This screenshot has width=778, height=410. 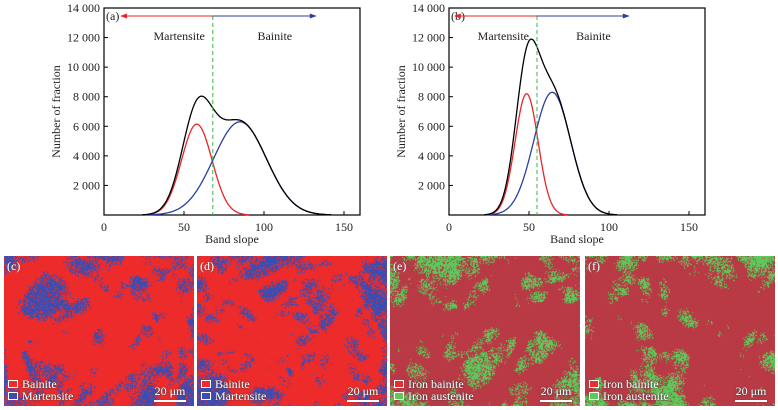 I want to click on panel-label: (e), so click(x=400, y=266).